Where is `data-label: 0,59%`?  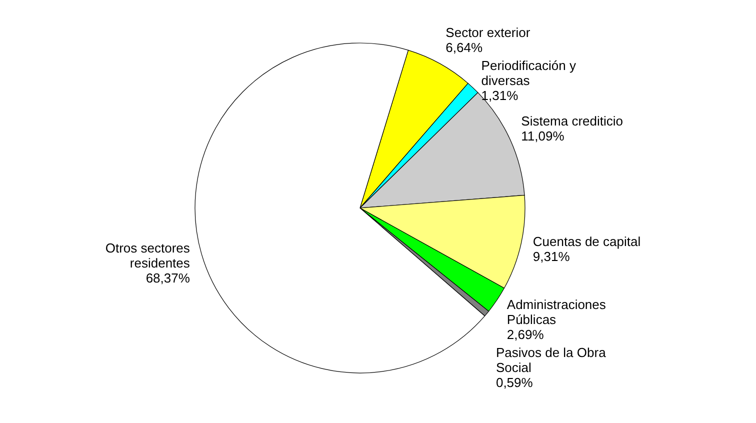 data-label: 0,59% is located at coordinates (515, 382).